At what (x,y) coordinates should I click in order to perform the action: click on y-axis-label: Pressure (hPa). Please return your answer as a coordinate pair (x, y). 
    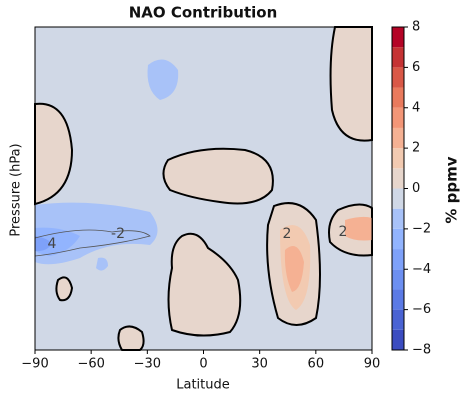
    Looking at the image, I should click on (16, 189).